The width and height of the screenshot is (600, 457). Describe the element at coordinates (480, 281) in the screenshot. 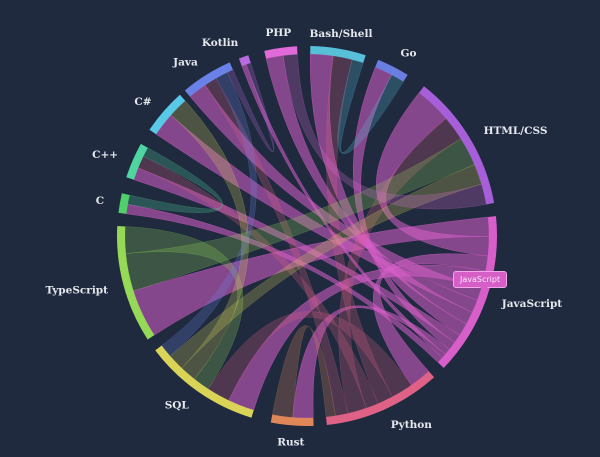

I see `hover-tooltip: JavaScript` at that location.